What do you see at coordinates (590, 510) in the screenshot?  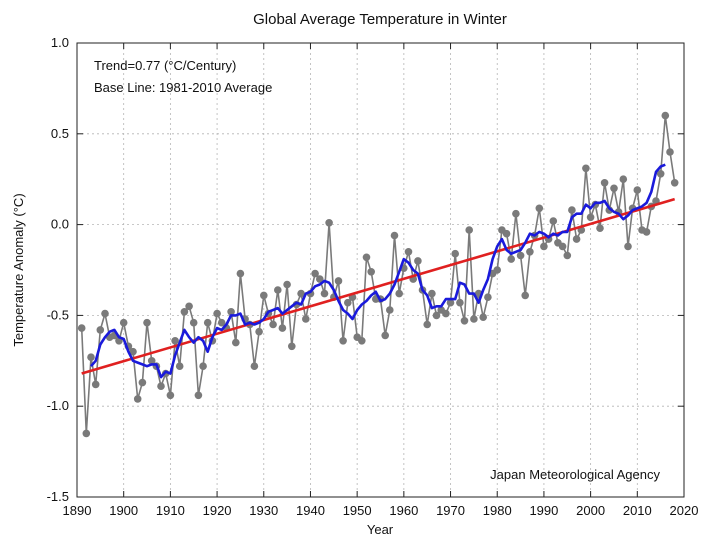 I see `x-tick-label: 2000` at bounding box center [590, 510].